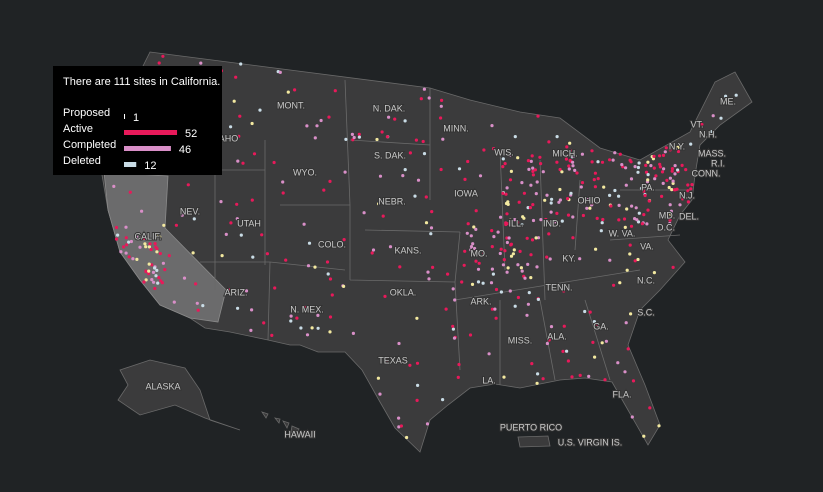  What do you see at coordinates (332, 244) in the screenshot?
I see `state-label: COLO.` at bounding box center [332, 244].